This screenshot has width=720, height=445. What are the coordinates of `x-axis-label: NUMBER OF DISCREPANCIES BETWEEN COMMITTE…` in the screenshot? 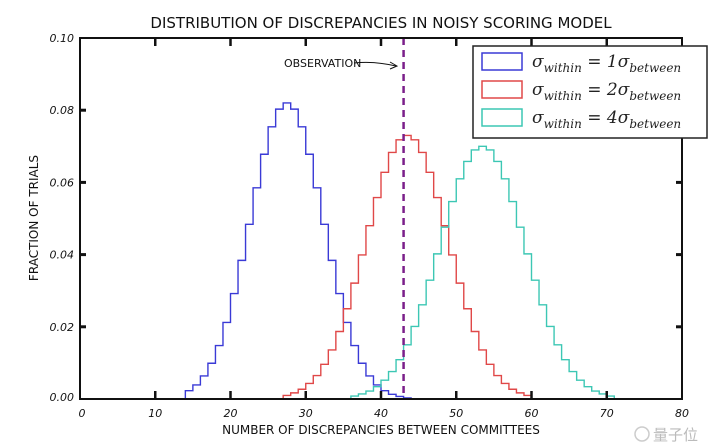 It's located at (381, 430).